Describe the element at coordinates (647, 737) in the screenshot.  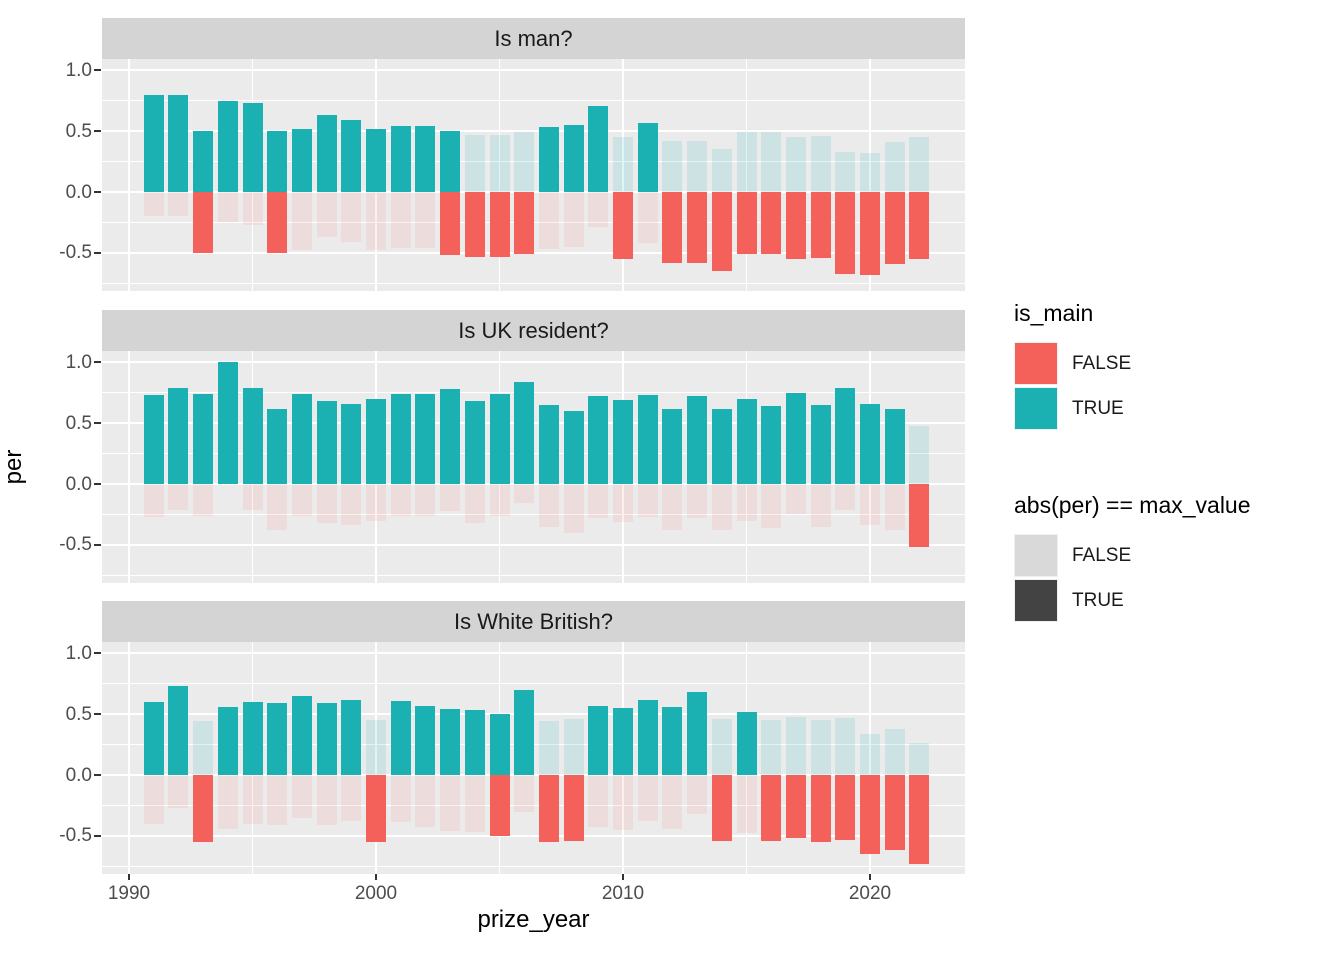
I see `bar-true-2011` at that location.